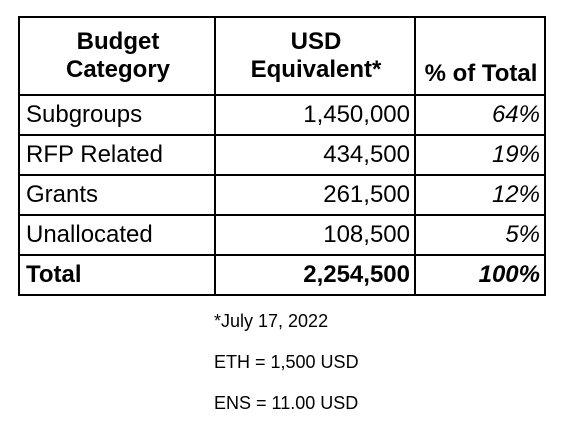  Describe the element at coordinates (480, 115) in the screenshot. I see `row-percent: 64%` at that location.